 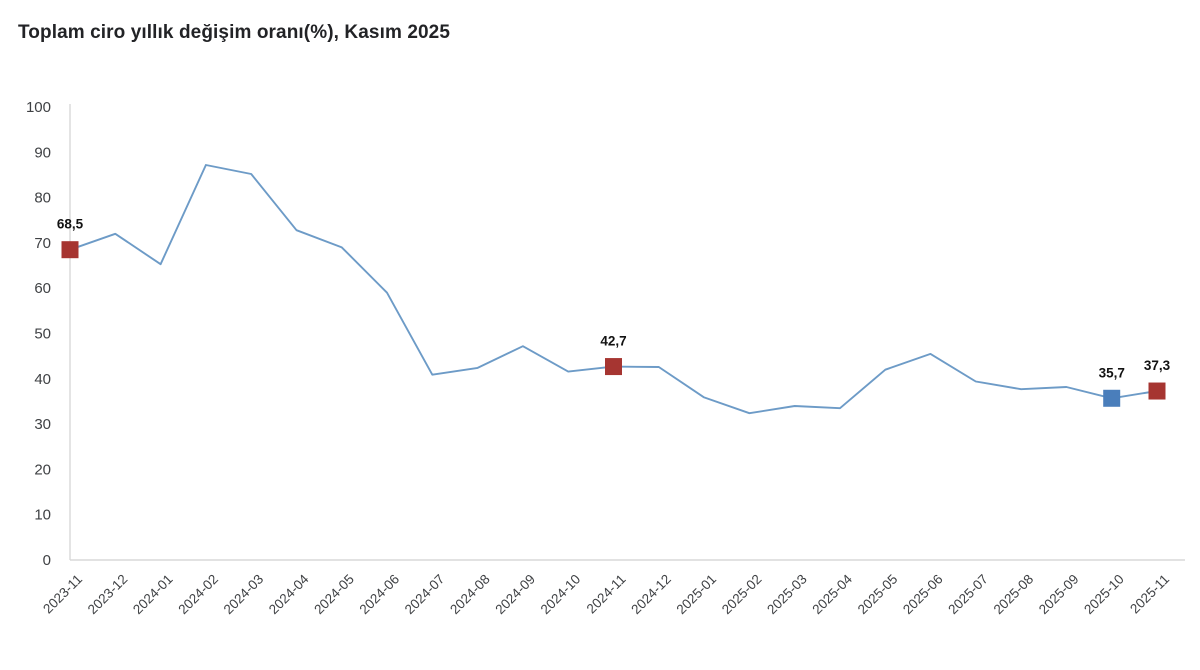 I want to click on x-axis-tick-label: 2024-11, so click(x=606, y=594).